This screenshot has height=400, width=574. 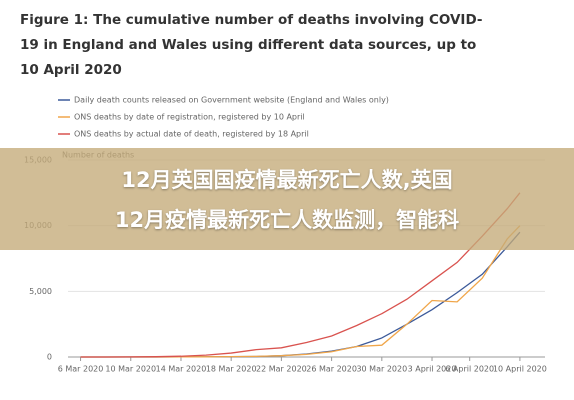 What do you see at coordinates (130, 369) in the screenshot?
I see `x-tick-label: 10 Mar 2020` at bounding box center [130, 369].